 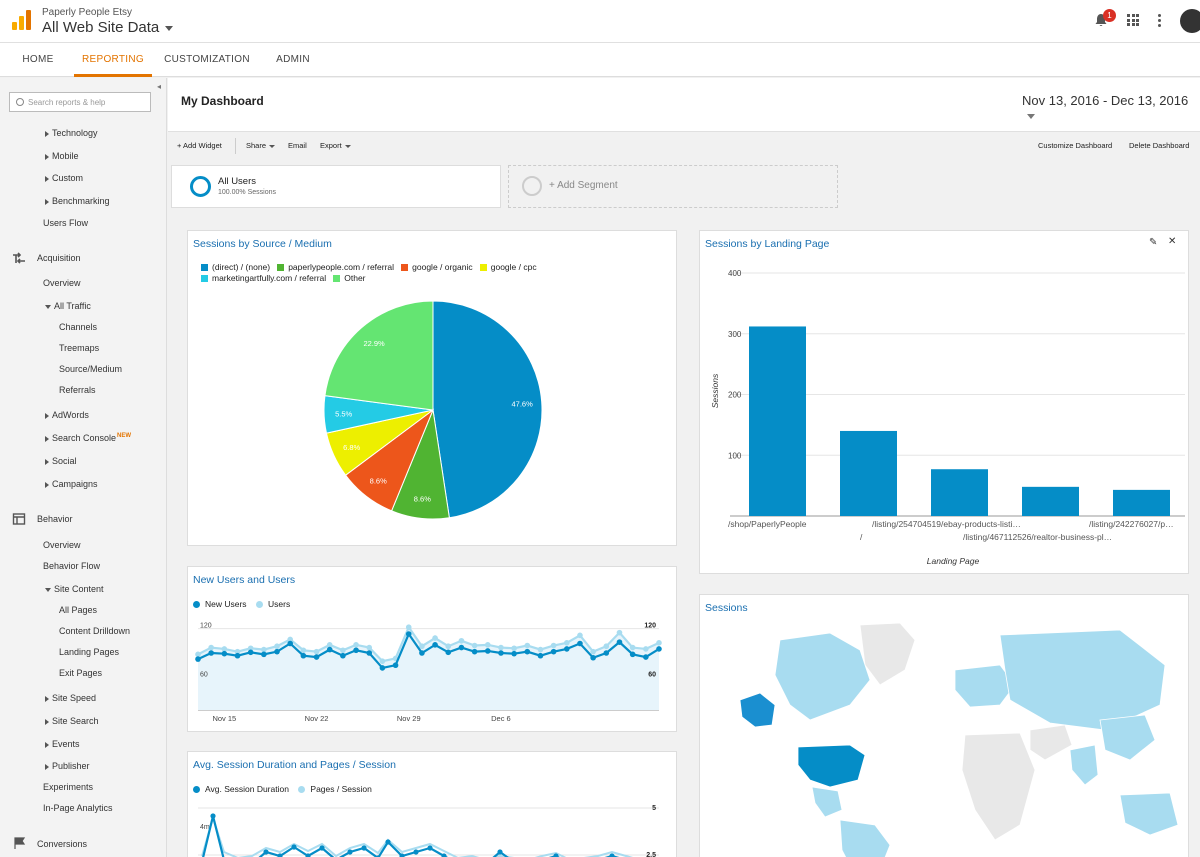 What do you see at coordinates (71, 133) in the screenshot?
I see `sidebar-item-technology: Technology` at bounding box center [71, 133].